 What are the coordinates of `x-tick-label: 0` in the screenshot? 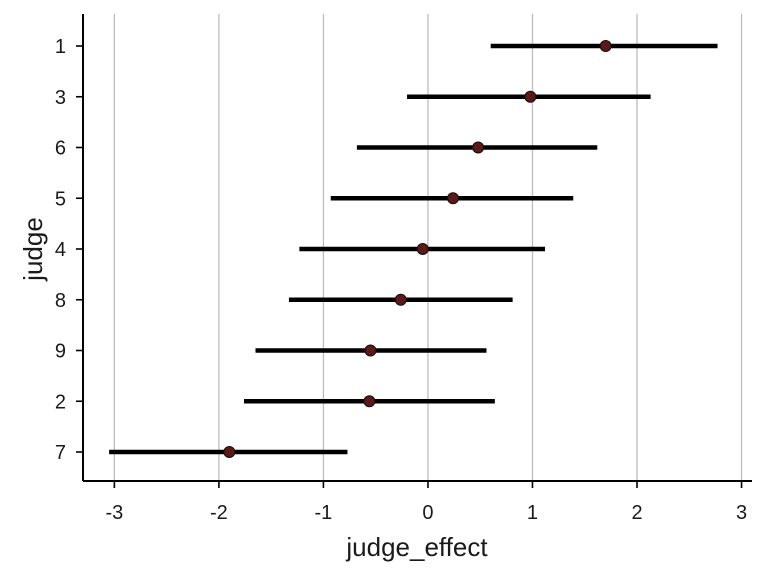 It's located at (427, 513).